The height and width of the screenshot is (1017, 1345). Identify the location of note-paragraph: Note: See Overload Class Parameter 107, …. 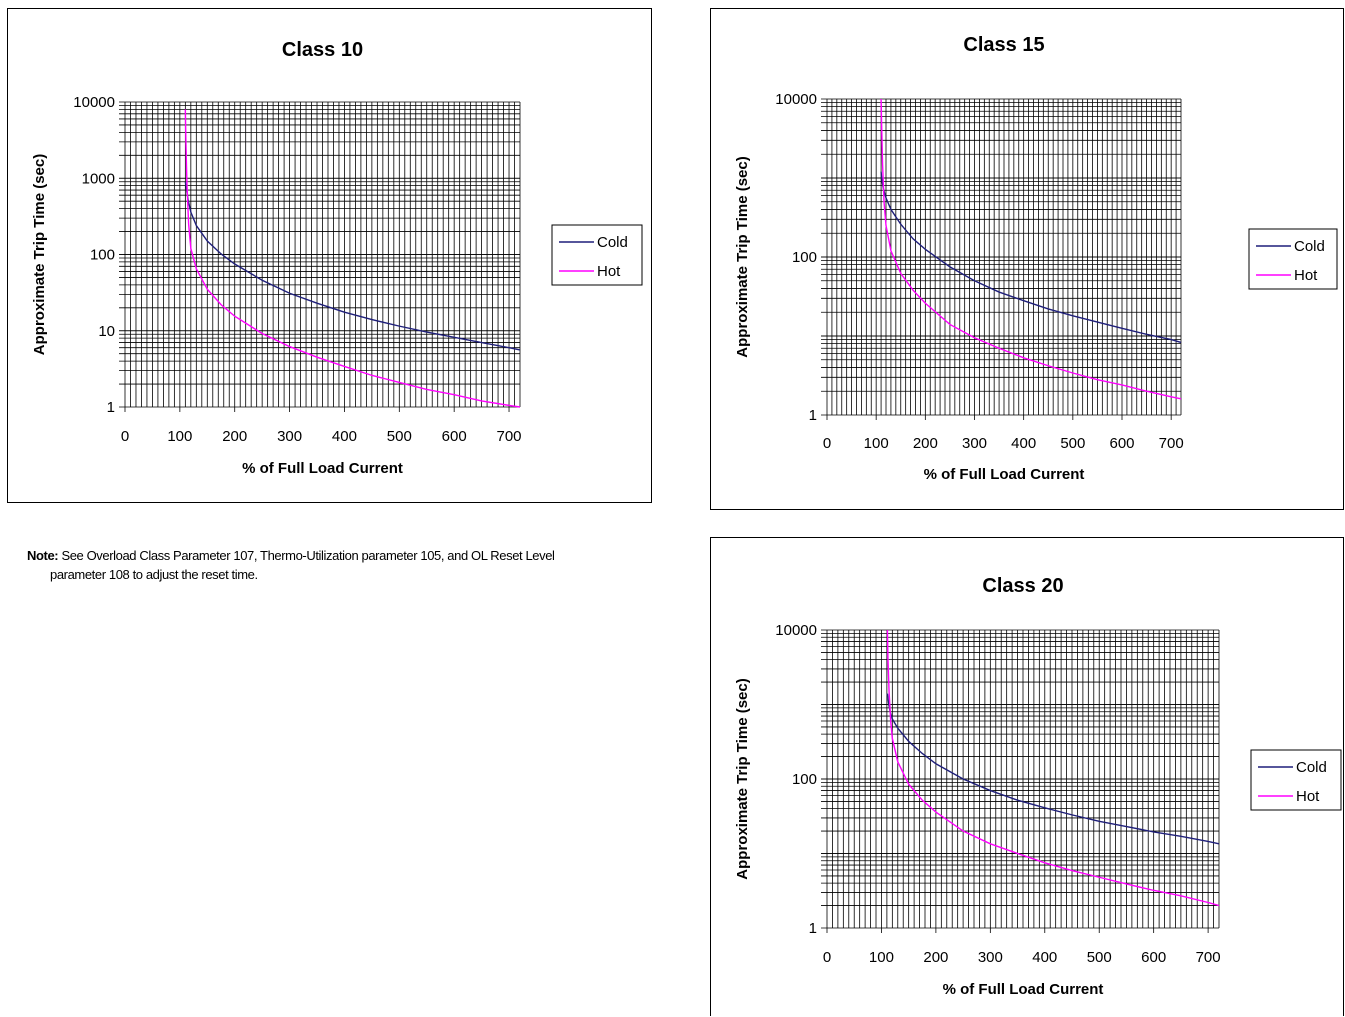
(342, 565).